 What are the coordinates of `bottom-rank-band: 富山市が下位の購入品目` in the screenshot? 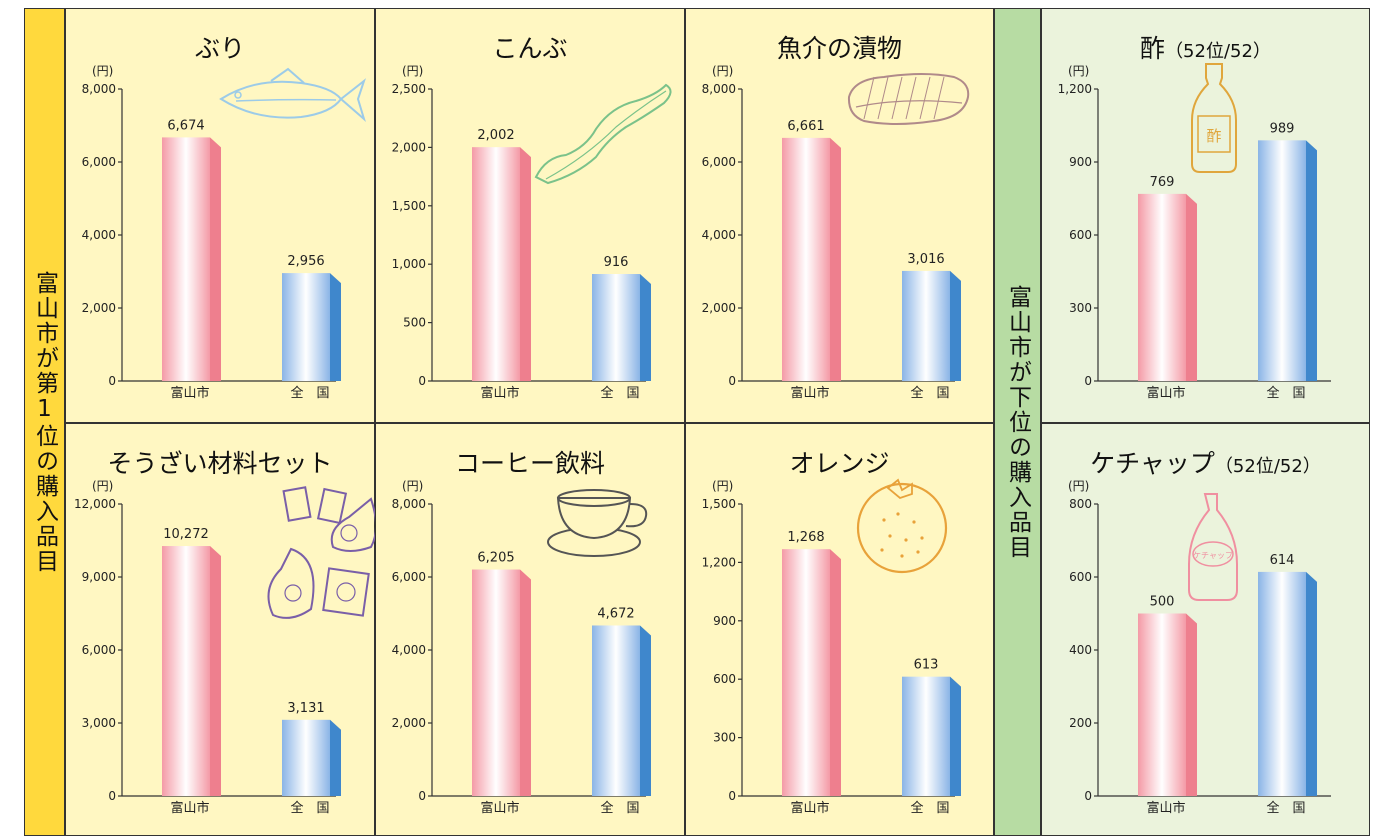 It's located at (1017, 422).